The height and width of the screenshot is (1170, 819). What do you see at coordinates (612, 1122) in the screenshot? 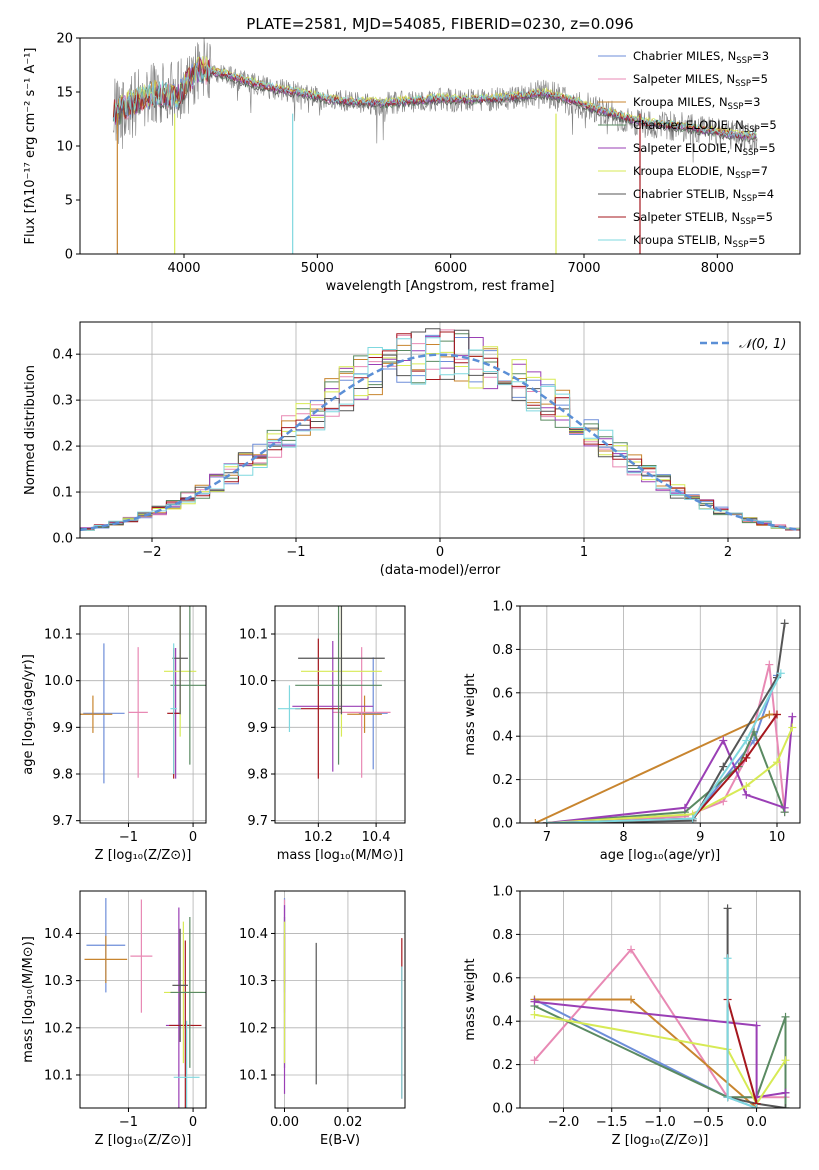
I see `massweight_vs_Z-xtick-label: −1.5` at bounding box center [612, 1122].